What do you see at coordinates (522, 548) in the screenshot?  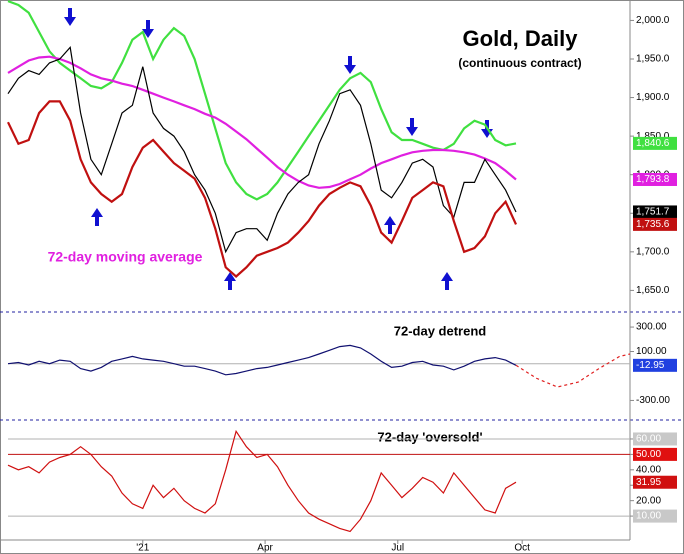 I see `x-tick-label: Oct` at bounding box center [522, 548].